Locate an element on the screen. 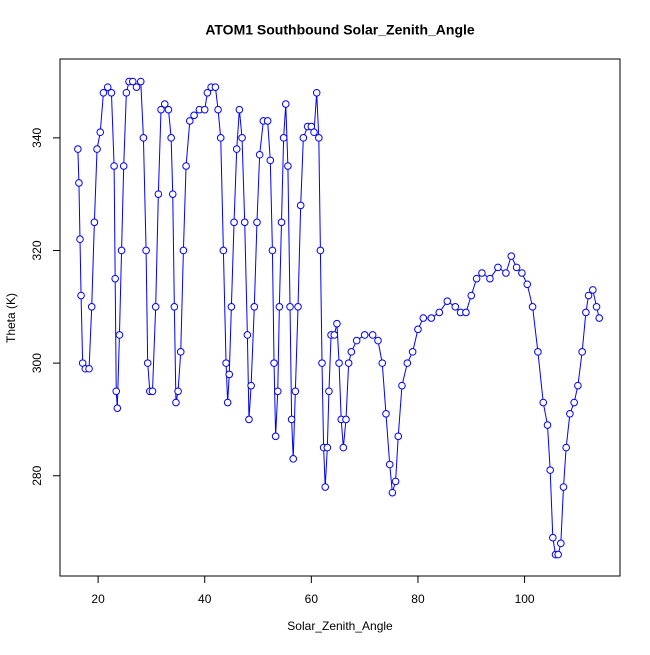 This screenshot has height=655, width=650. y-tick-label: 340 is located at coordinates (37, 138).